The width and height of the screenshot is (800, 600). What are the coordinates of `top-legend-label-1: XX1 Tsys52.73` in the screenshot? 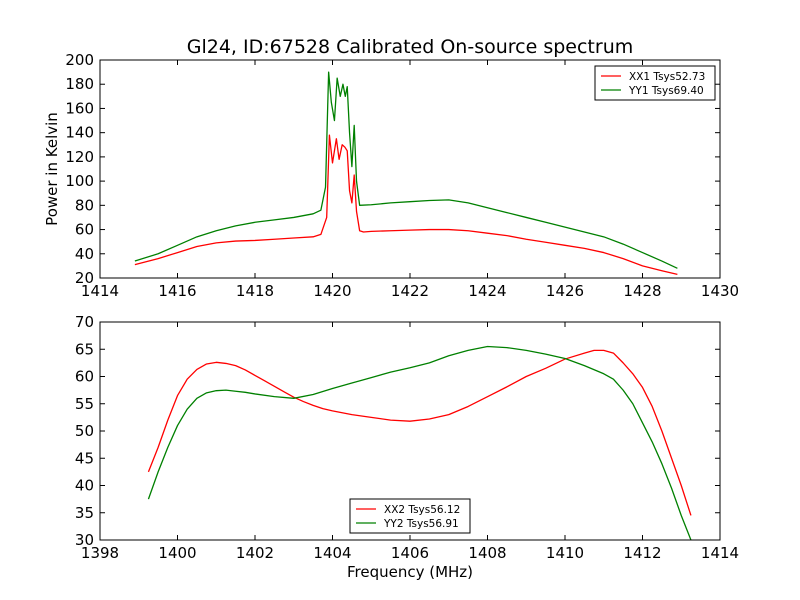 It's located at (667, 77).